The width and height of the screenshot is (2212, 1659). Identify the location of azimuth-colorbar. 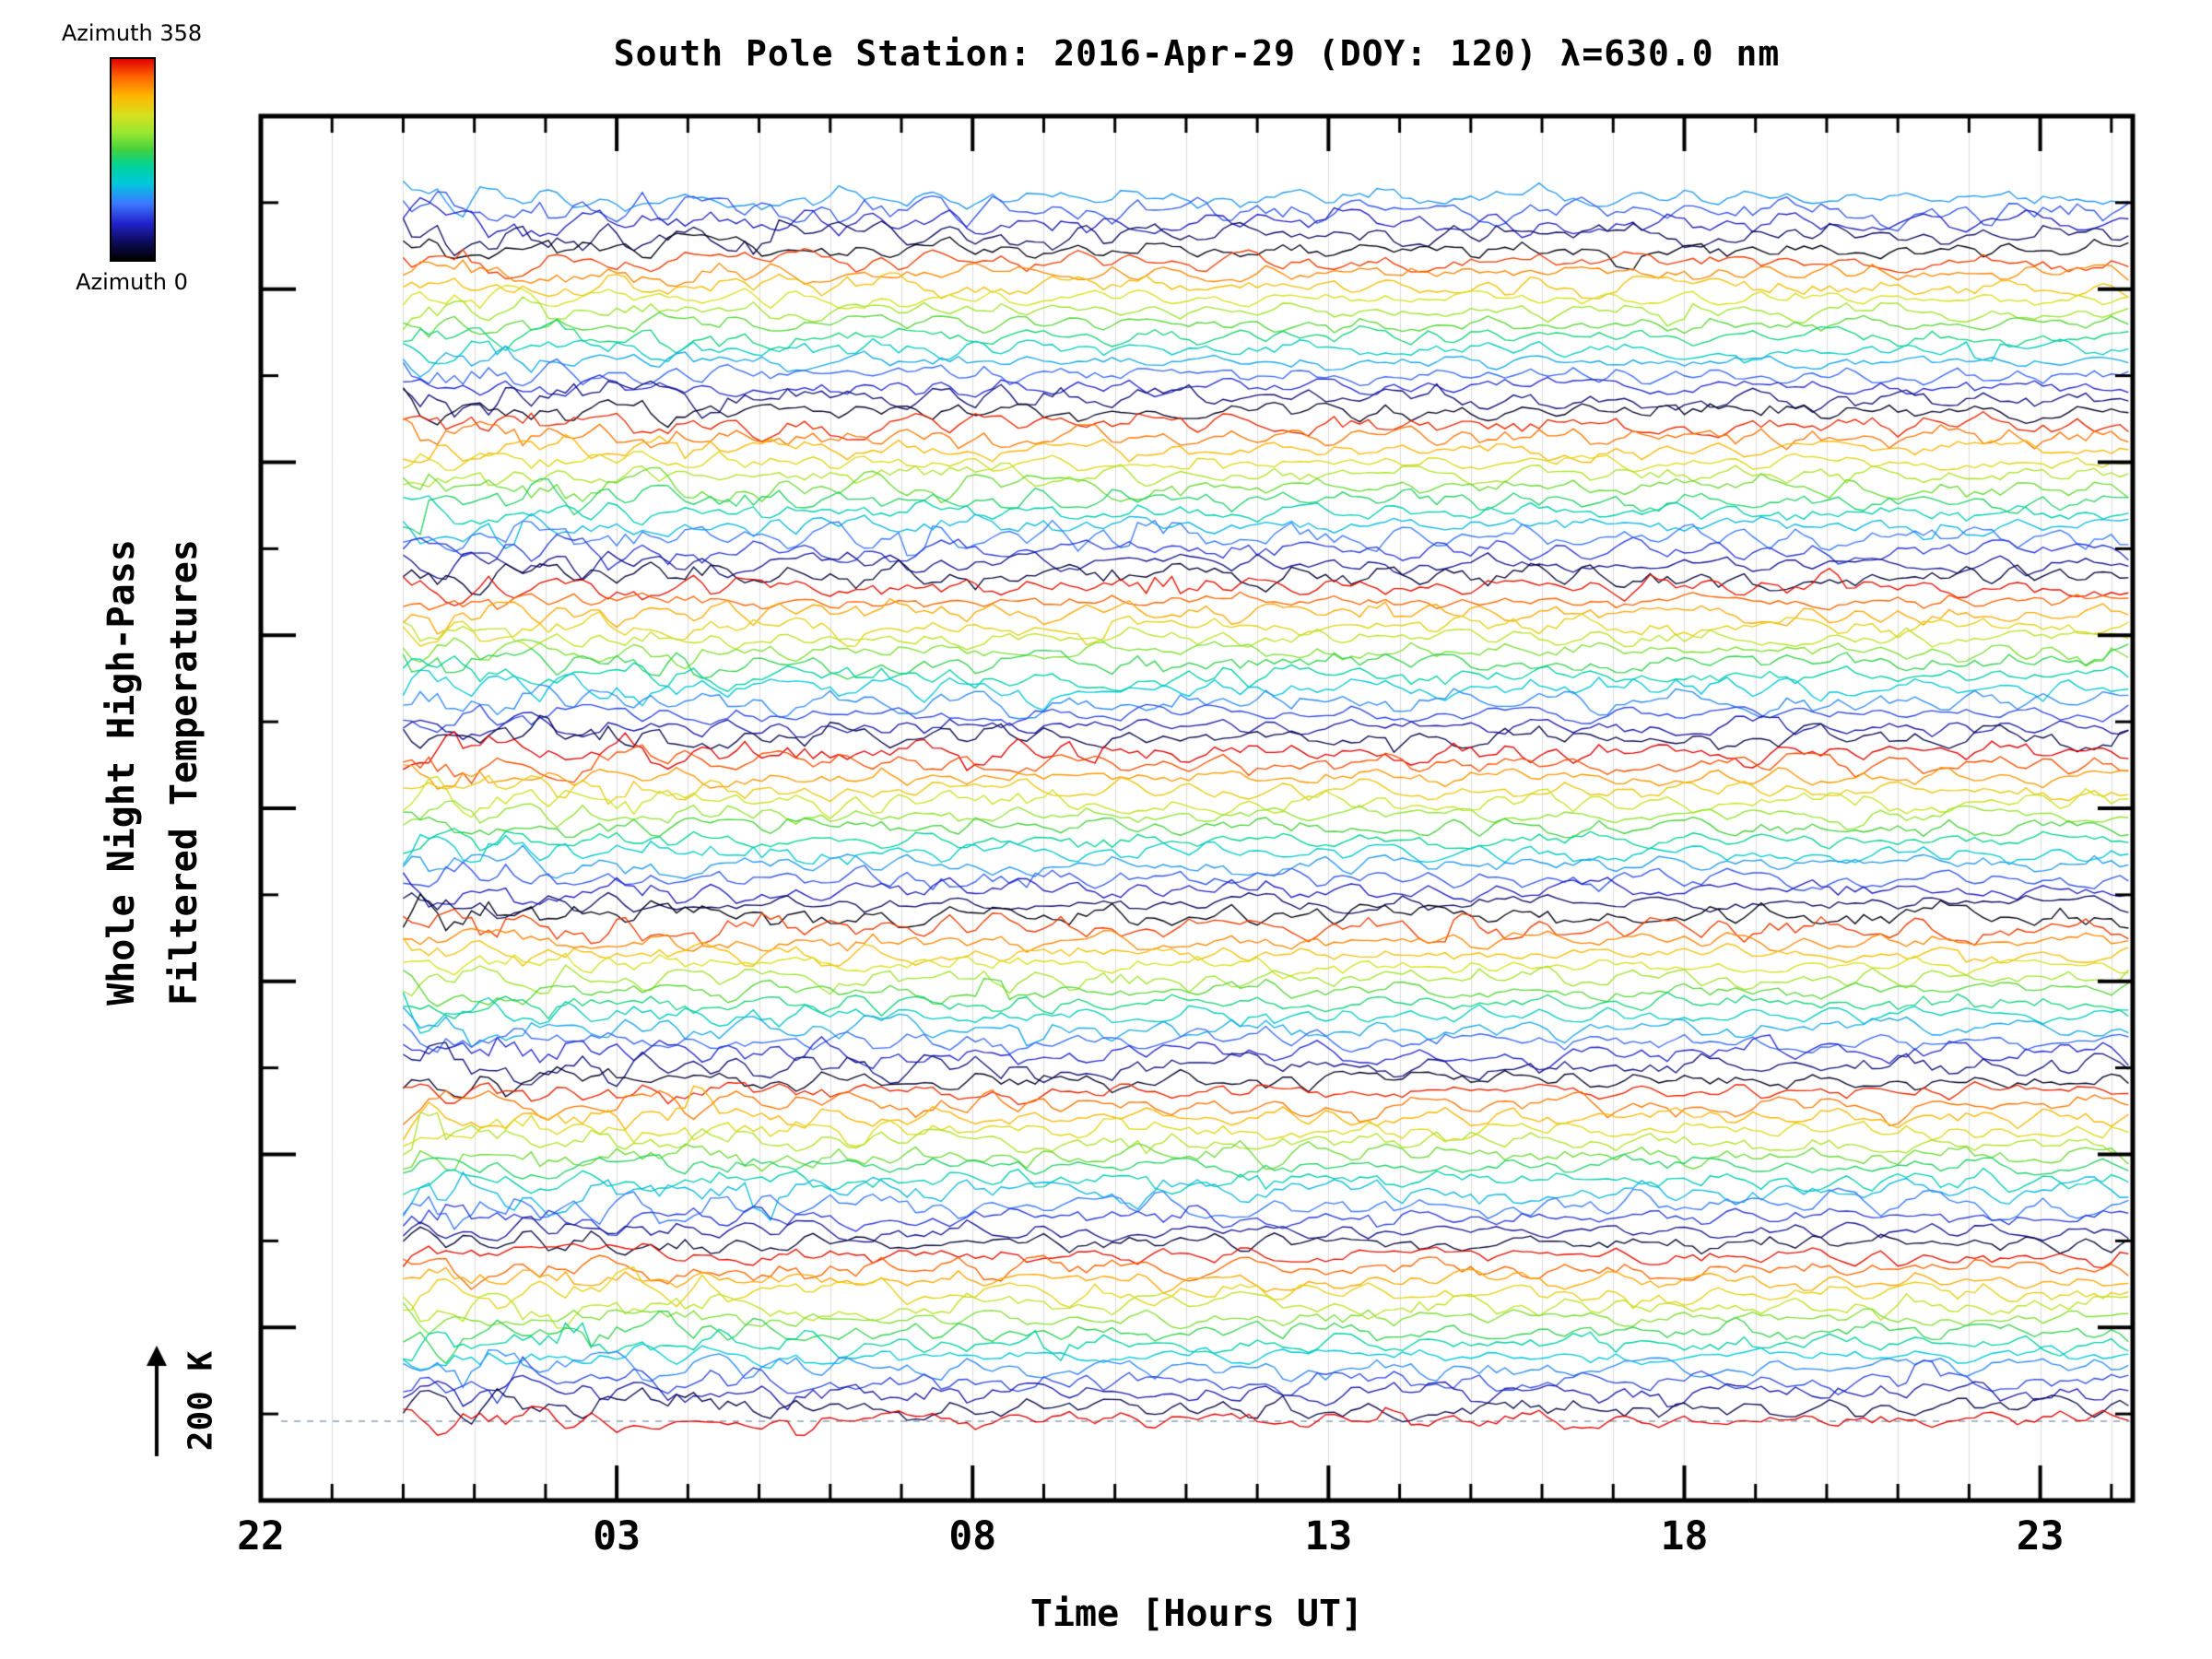
(133, 159).